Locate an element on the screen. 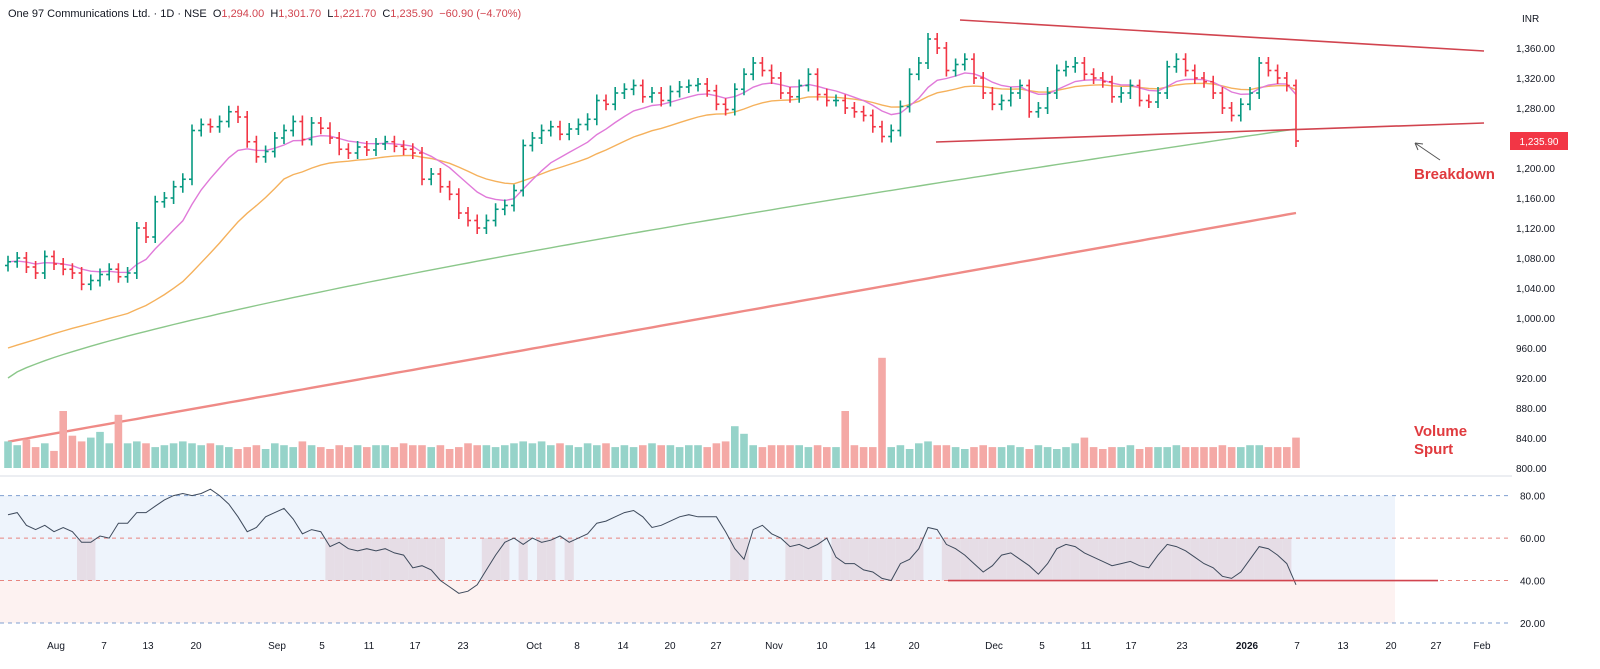 This screenshot has height=669, width=1600. volume-bars is located at coordinates (652, 412).